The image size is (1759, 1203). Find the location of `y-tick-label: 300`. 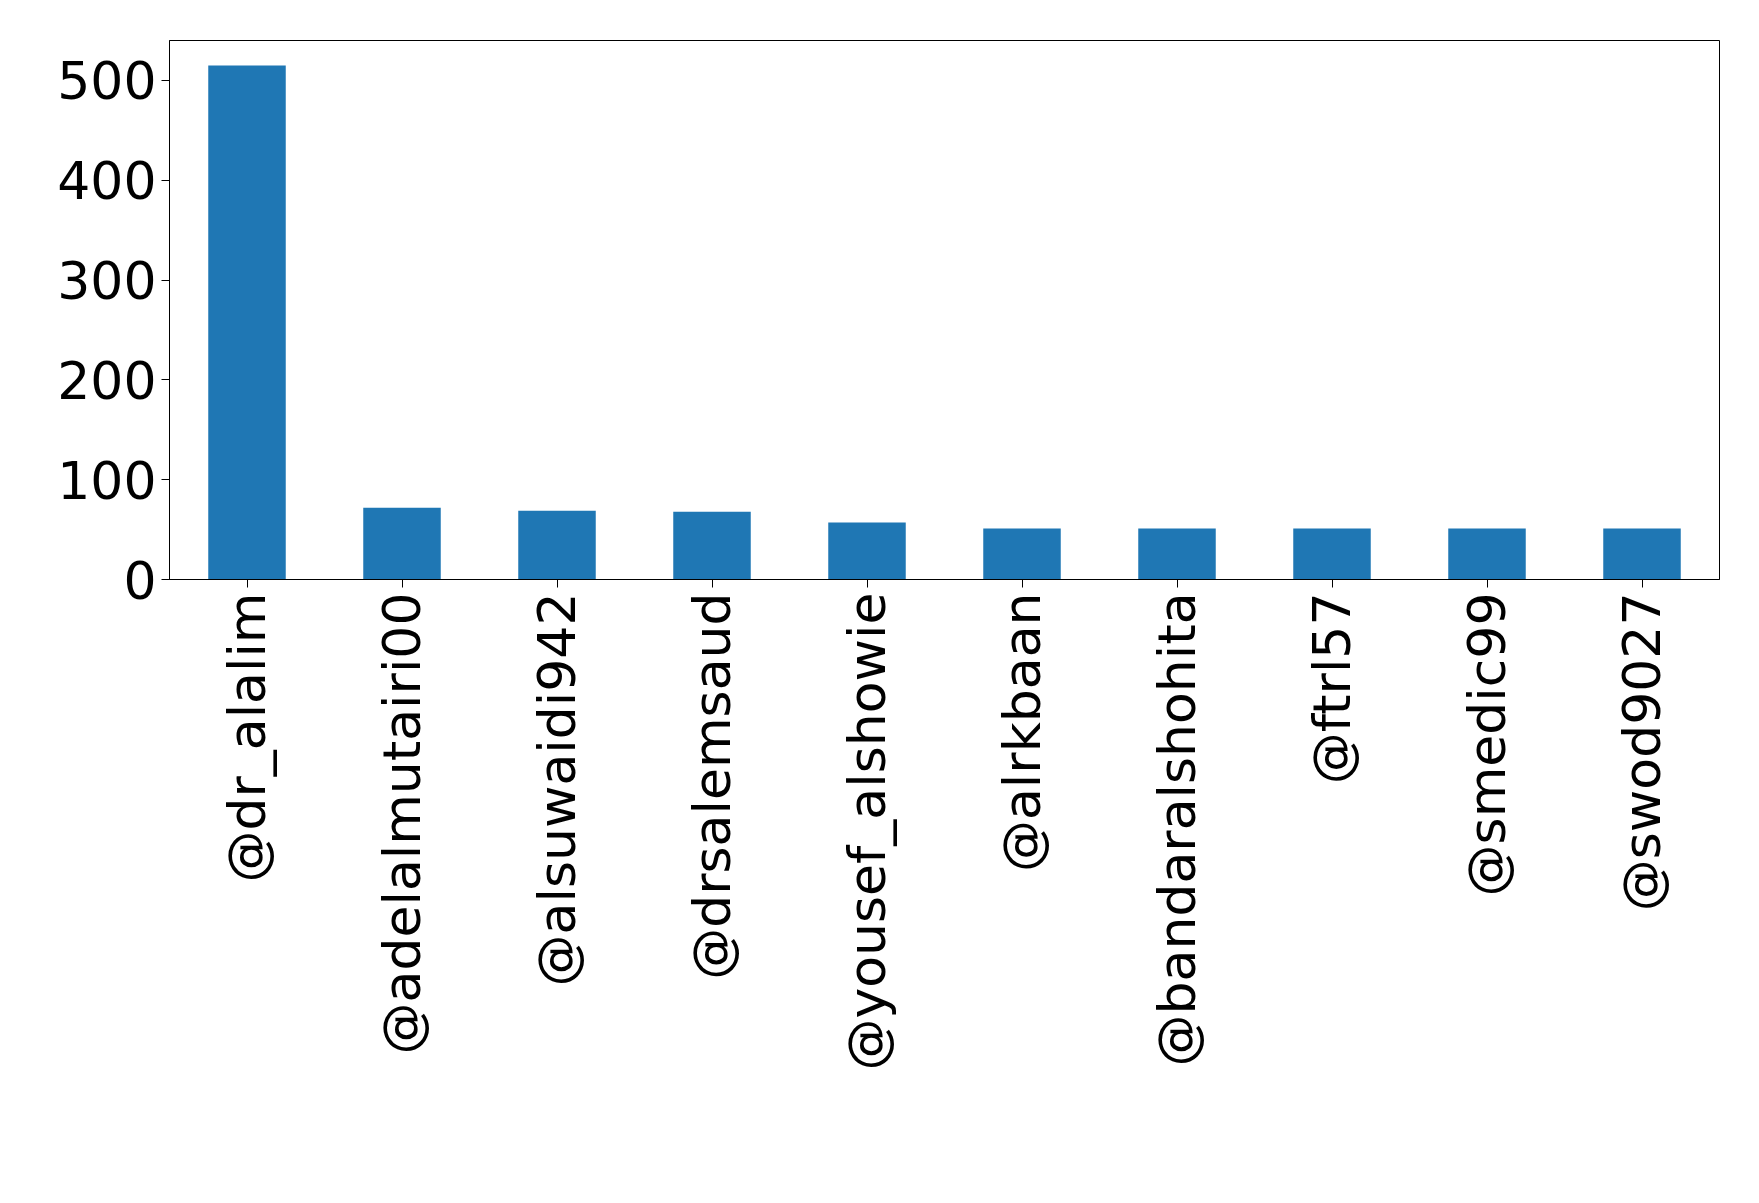

y-tick-label: 300 is located at coordinates (107, 281).